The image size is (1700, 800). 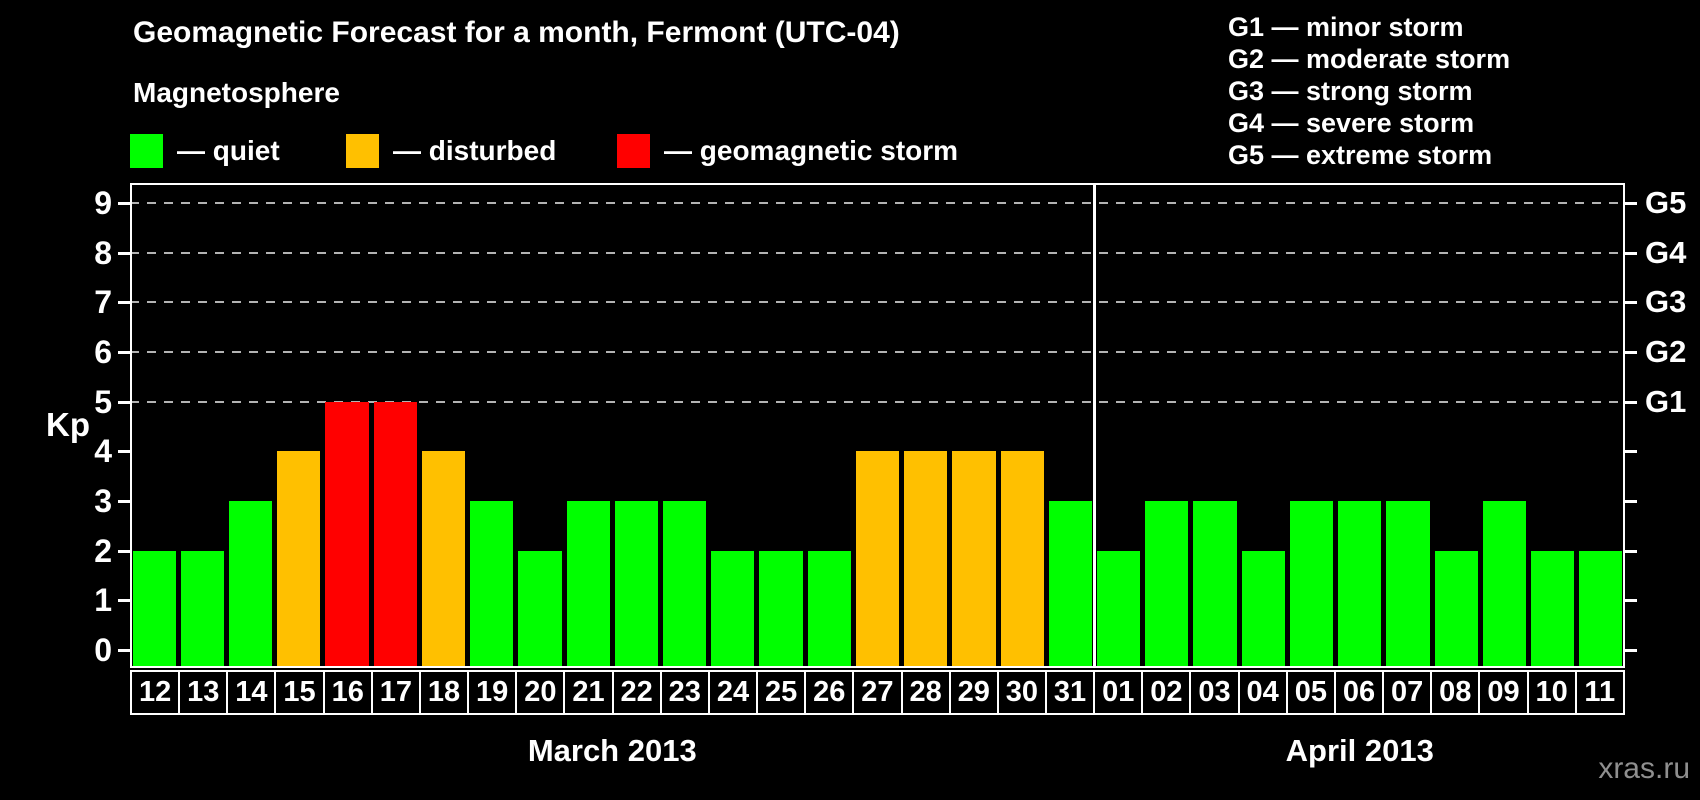 I want to click on bar-march-22-kp3-quiet, so click(x=636, y=584).